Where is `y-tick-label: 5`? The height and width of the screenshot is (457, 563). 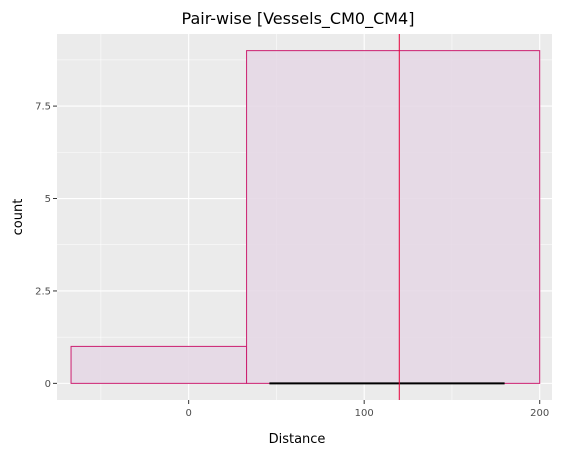
y-tick-label: 5 is located at coordinates (48, 199).